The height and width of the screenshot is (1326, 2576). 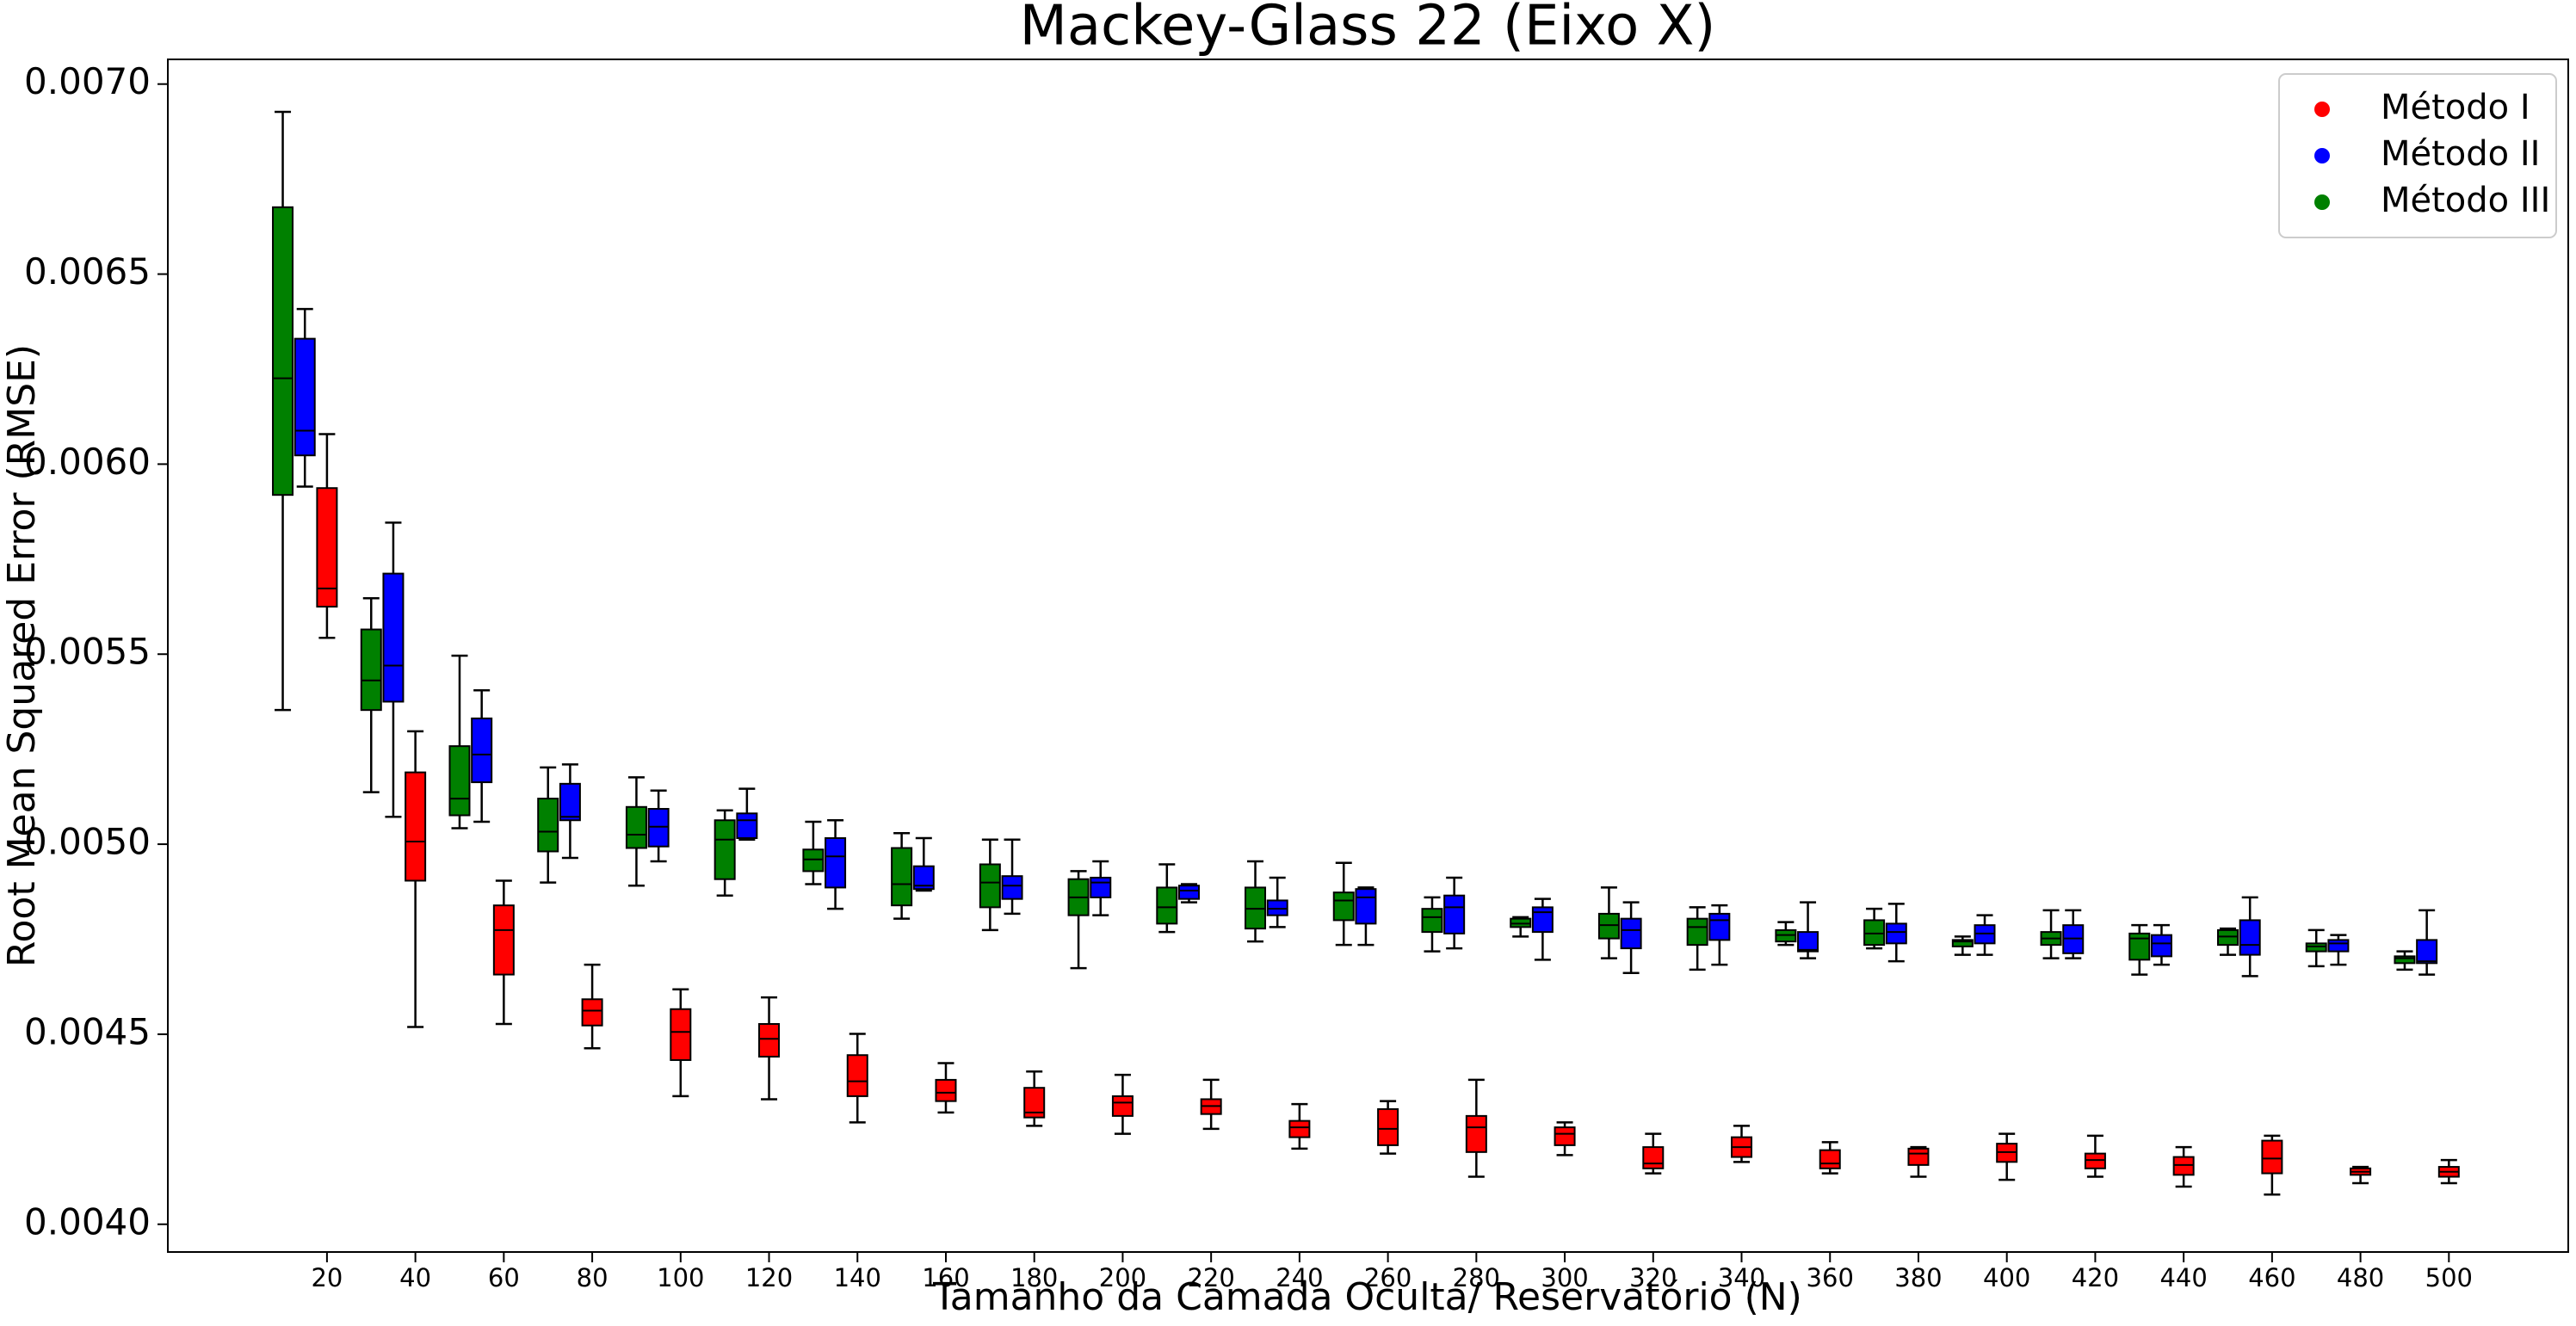 I want to click on x-tick-label: 40, so click(x=415, y=1278).